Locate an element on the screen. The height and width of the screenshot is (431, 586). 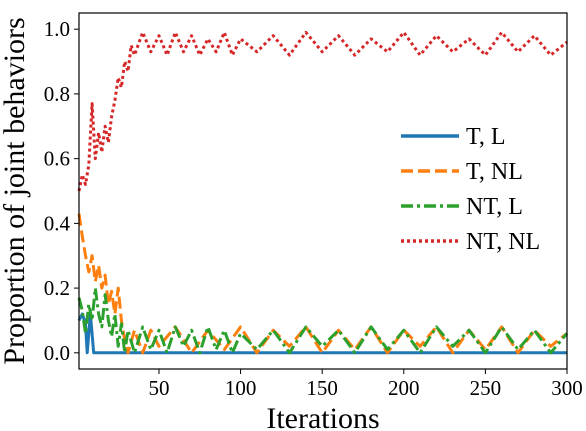
x-tick-label: 250 is located at coordinates (486, 388).